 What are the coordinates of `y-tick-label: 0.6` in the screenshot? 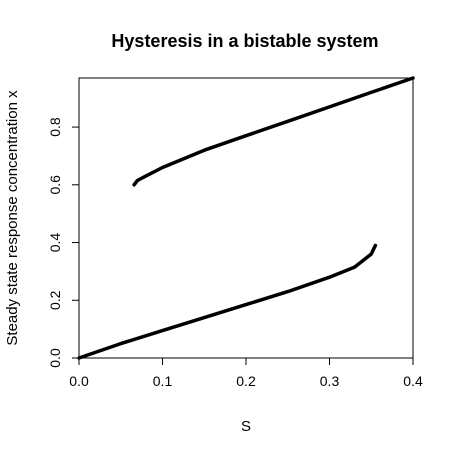 It's located at (55, 185).